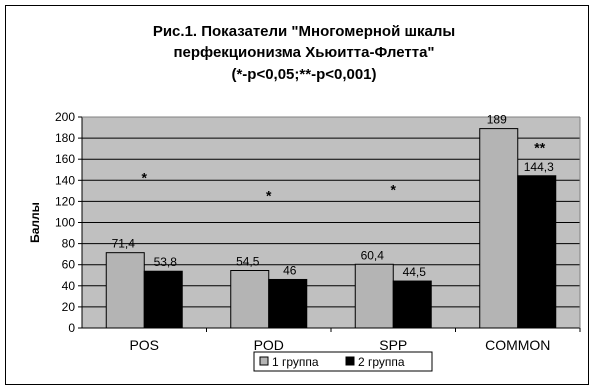 The image size is (596, 392). I want to click on y-tick-label: 80, so click(69, 244).